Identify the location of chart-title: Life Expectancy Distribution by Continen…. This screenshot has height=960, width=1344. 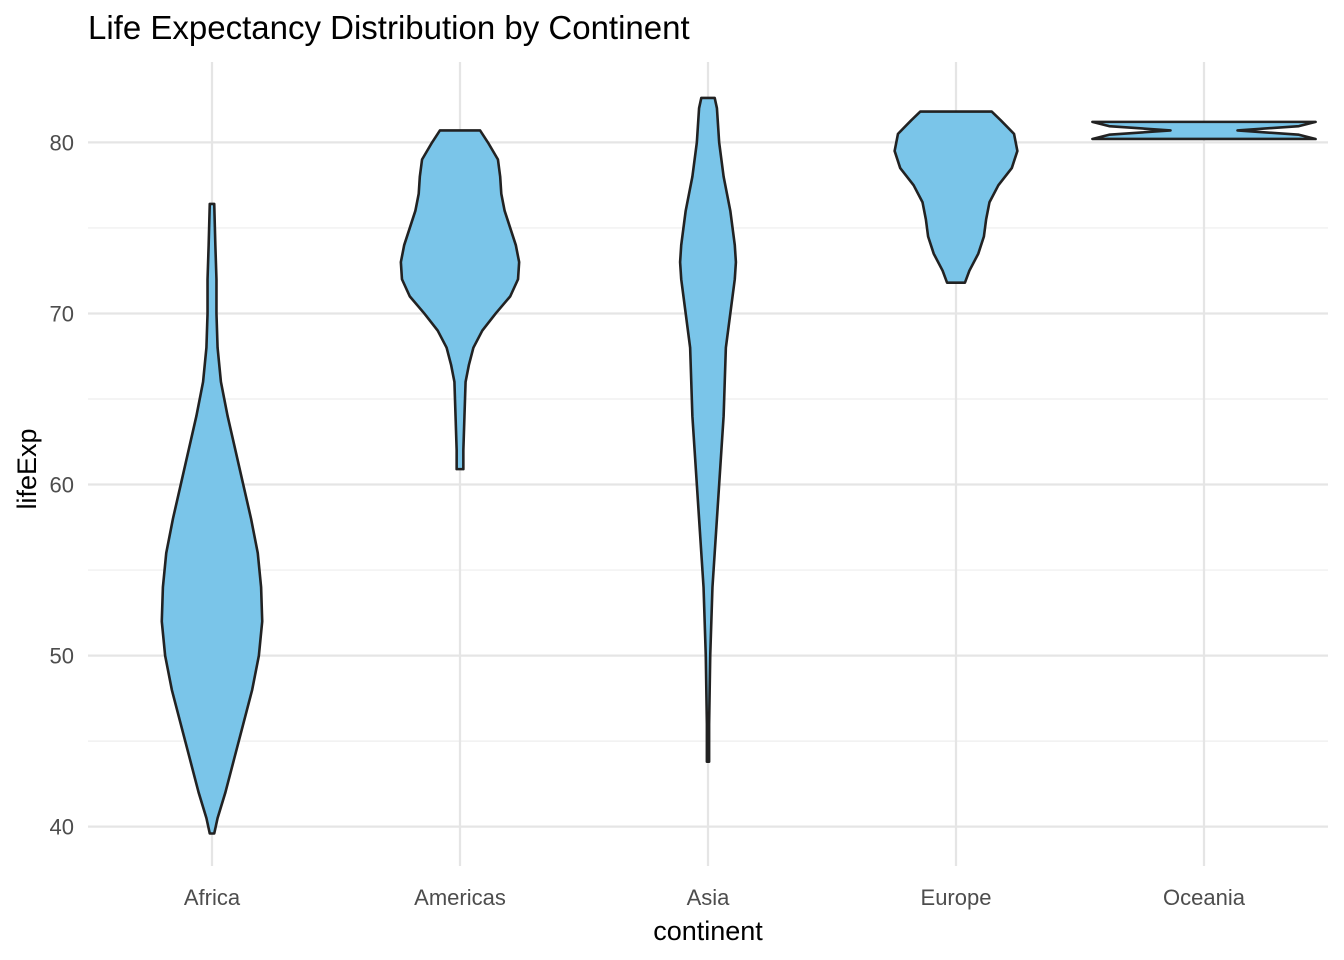
(389, 27).